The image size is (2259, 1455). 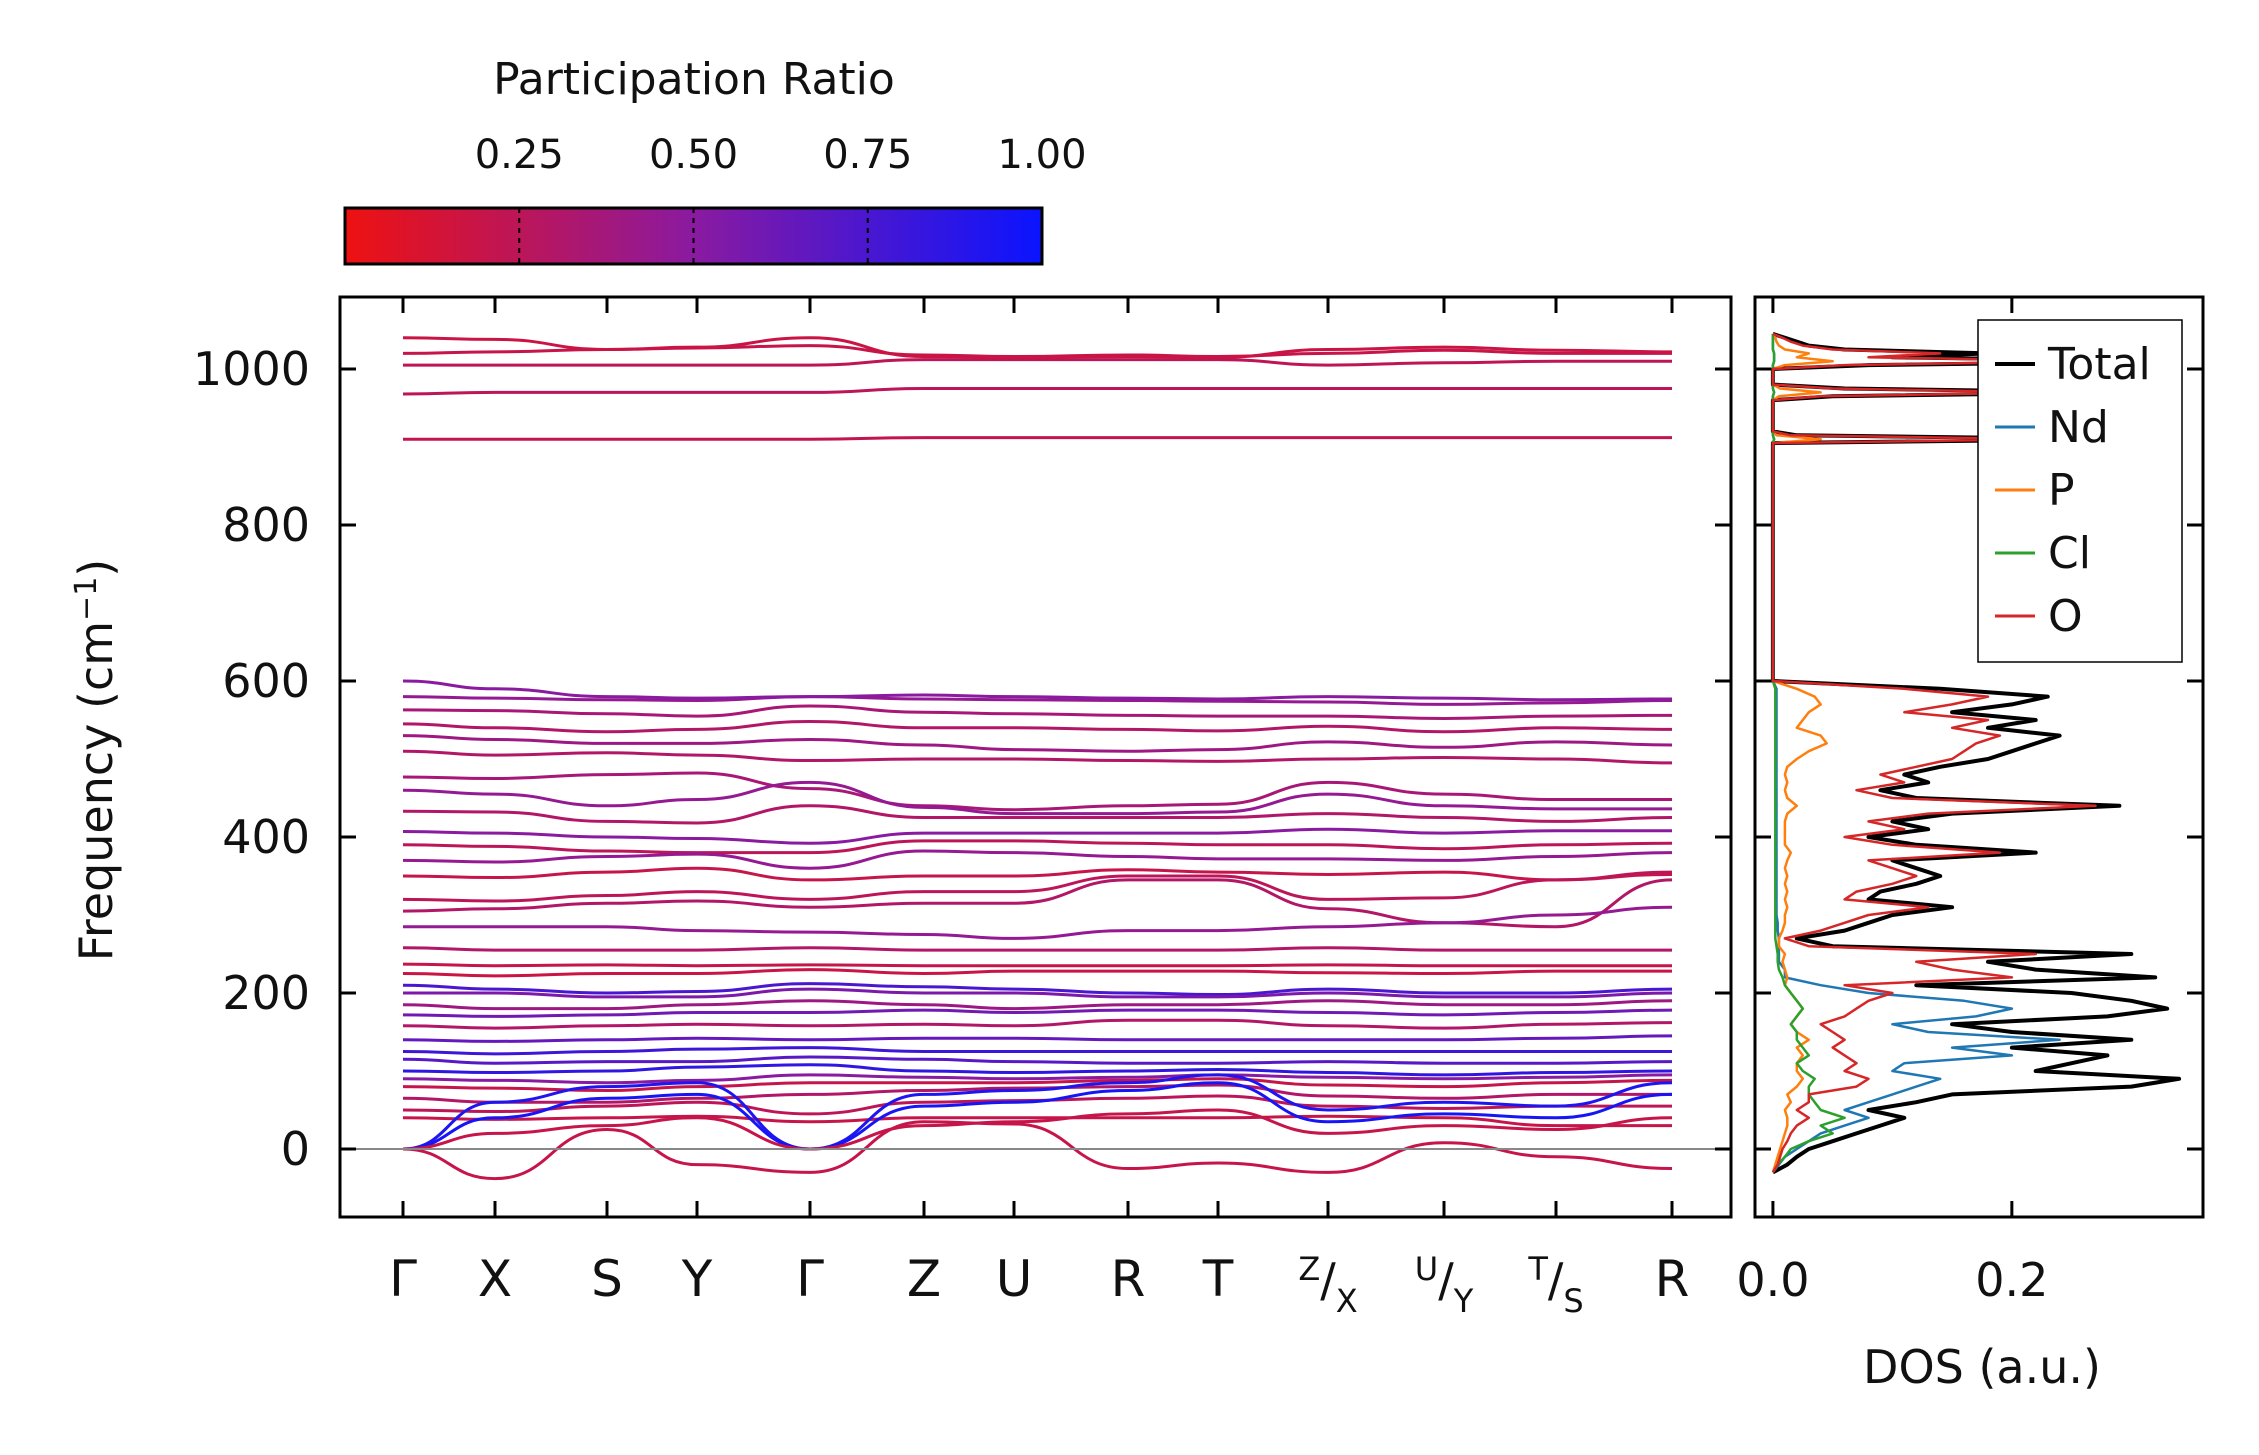 What do you see at coordinates (867, 155) in the screenshot?
I see `colorbar-tick-label: 0.75` at bounding box center [867, 155].